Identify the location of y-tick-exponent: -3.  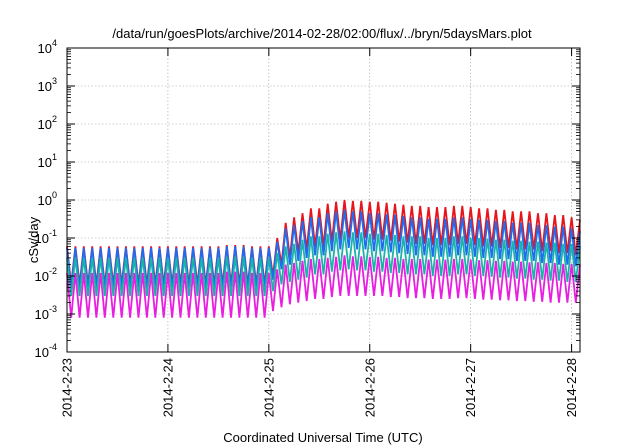
(53, 309).